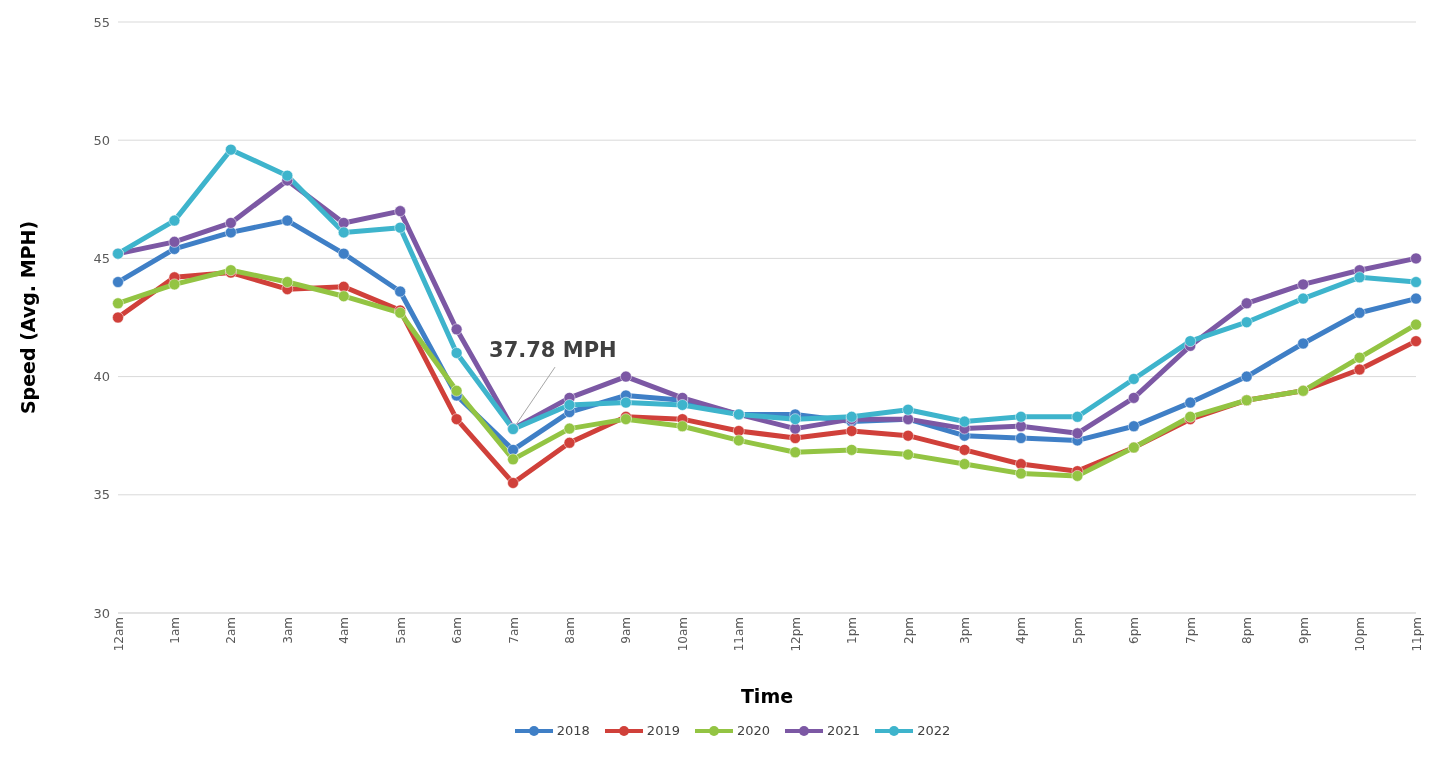 This screenshot has height=759, width=1438. I want to click on x-tick-label: 7pm, so click(1190, 630).